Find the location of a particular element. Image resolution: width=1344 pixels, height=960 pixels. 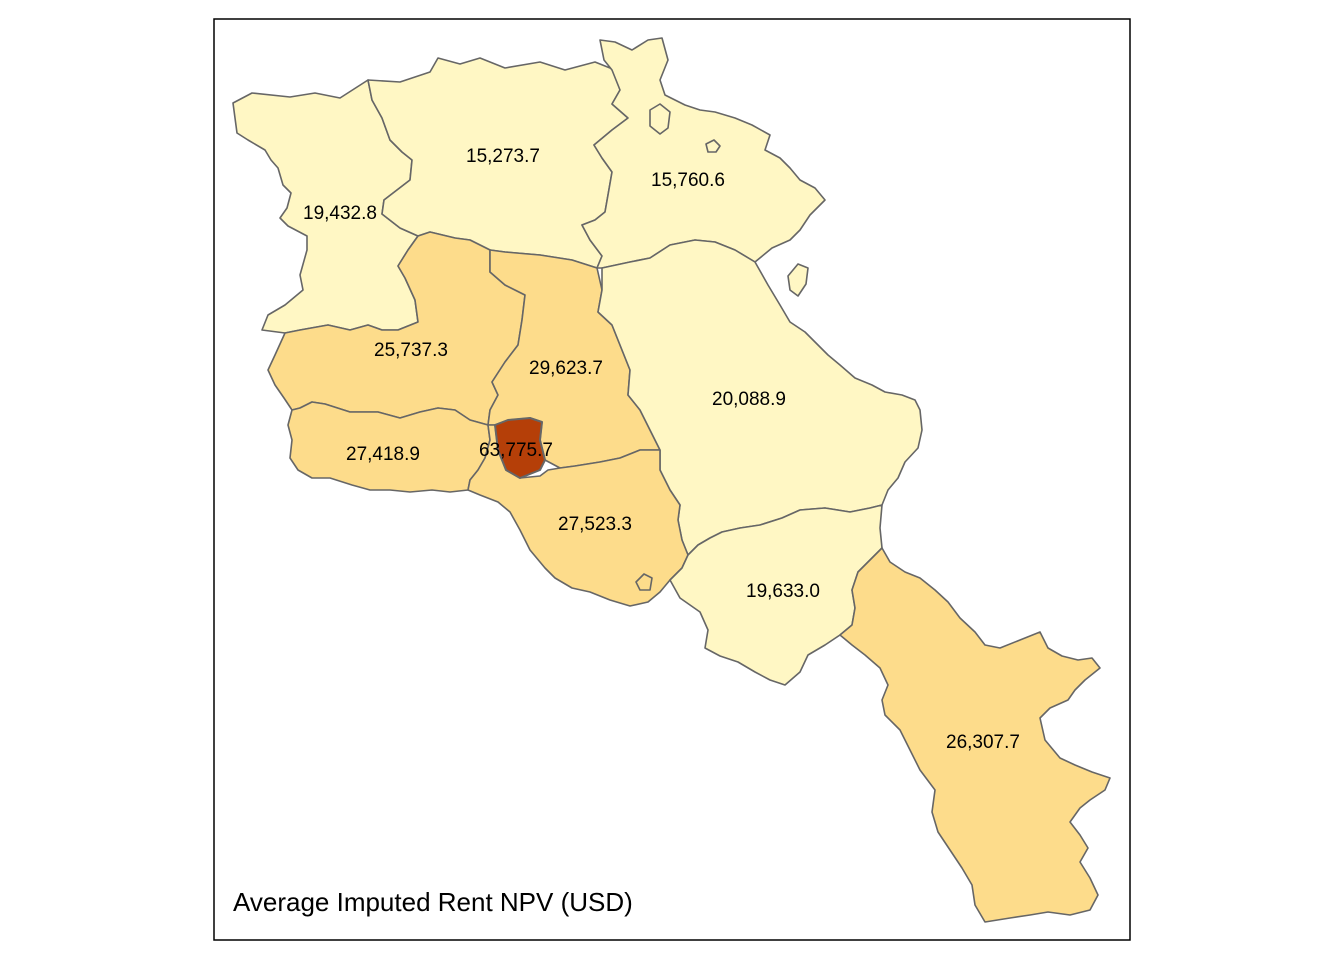

label-vayots-dzor: 19,633.0 is located at coordinates (783, 591).